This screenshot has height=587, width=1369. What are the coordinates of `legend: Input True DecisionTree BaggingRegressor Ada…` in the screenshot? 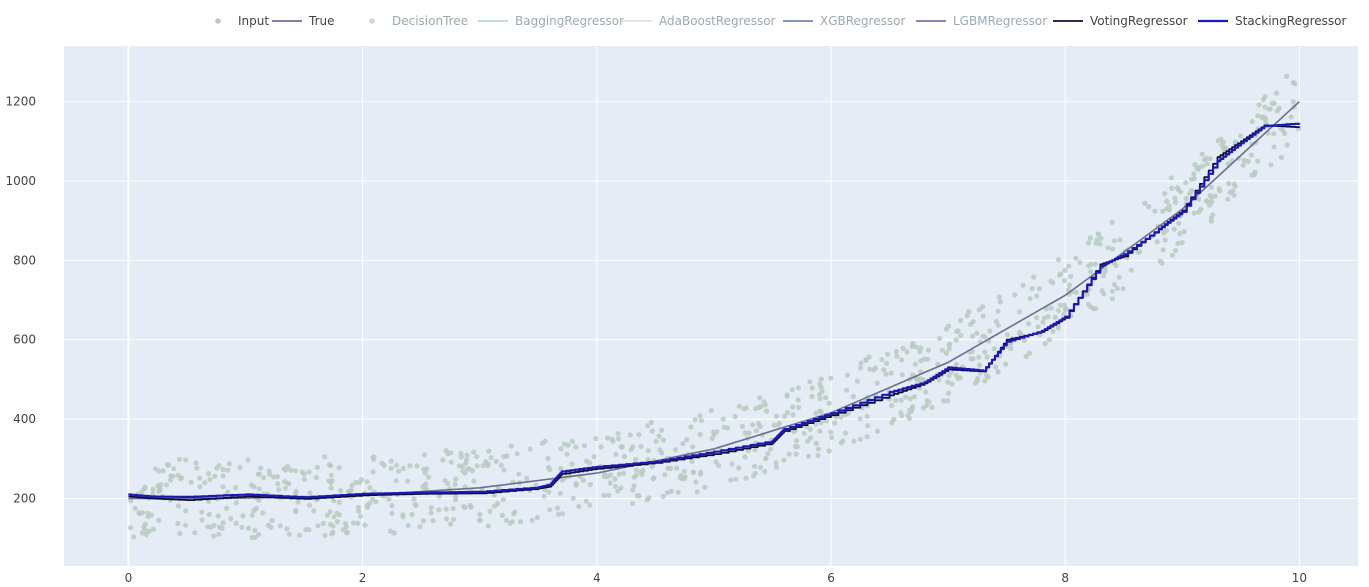 It's located at (780, 21).